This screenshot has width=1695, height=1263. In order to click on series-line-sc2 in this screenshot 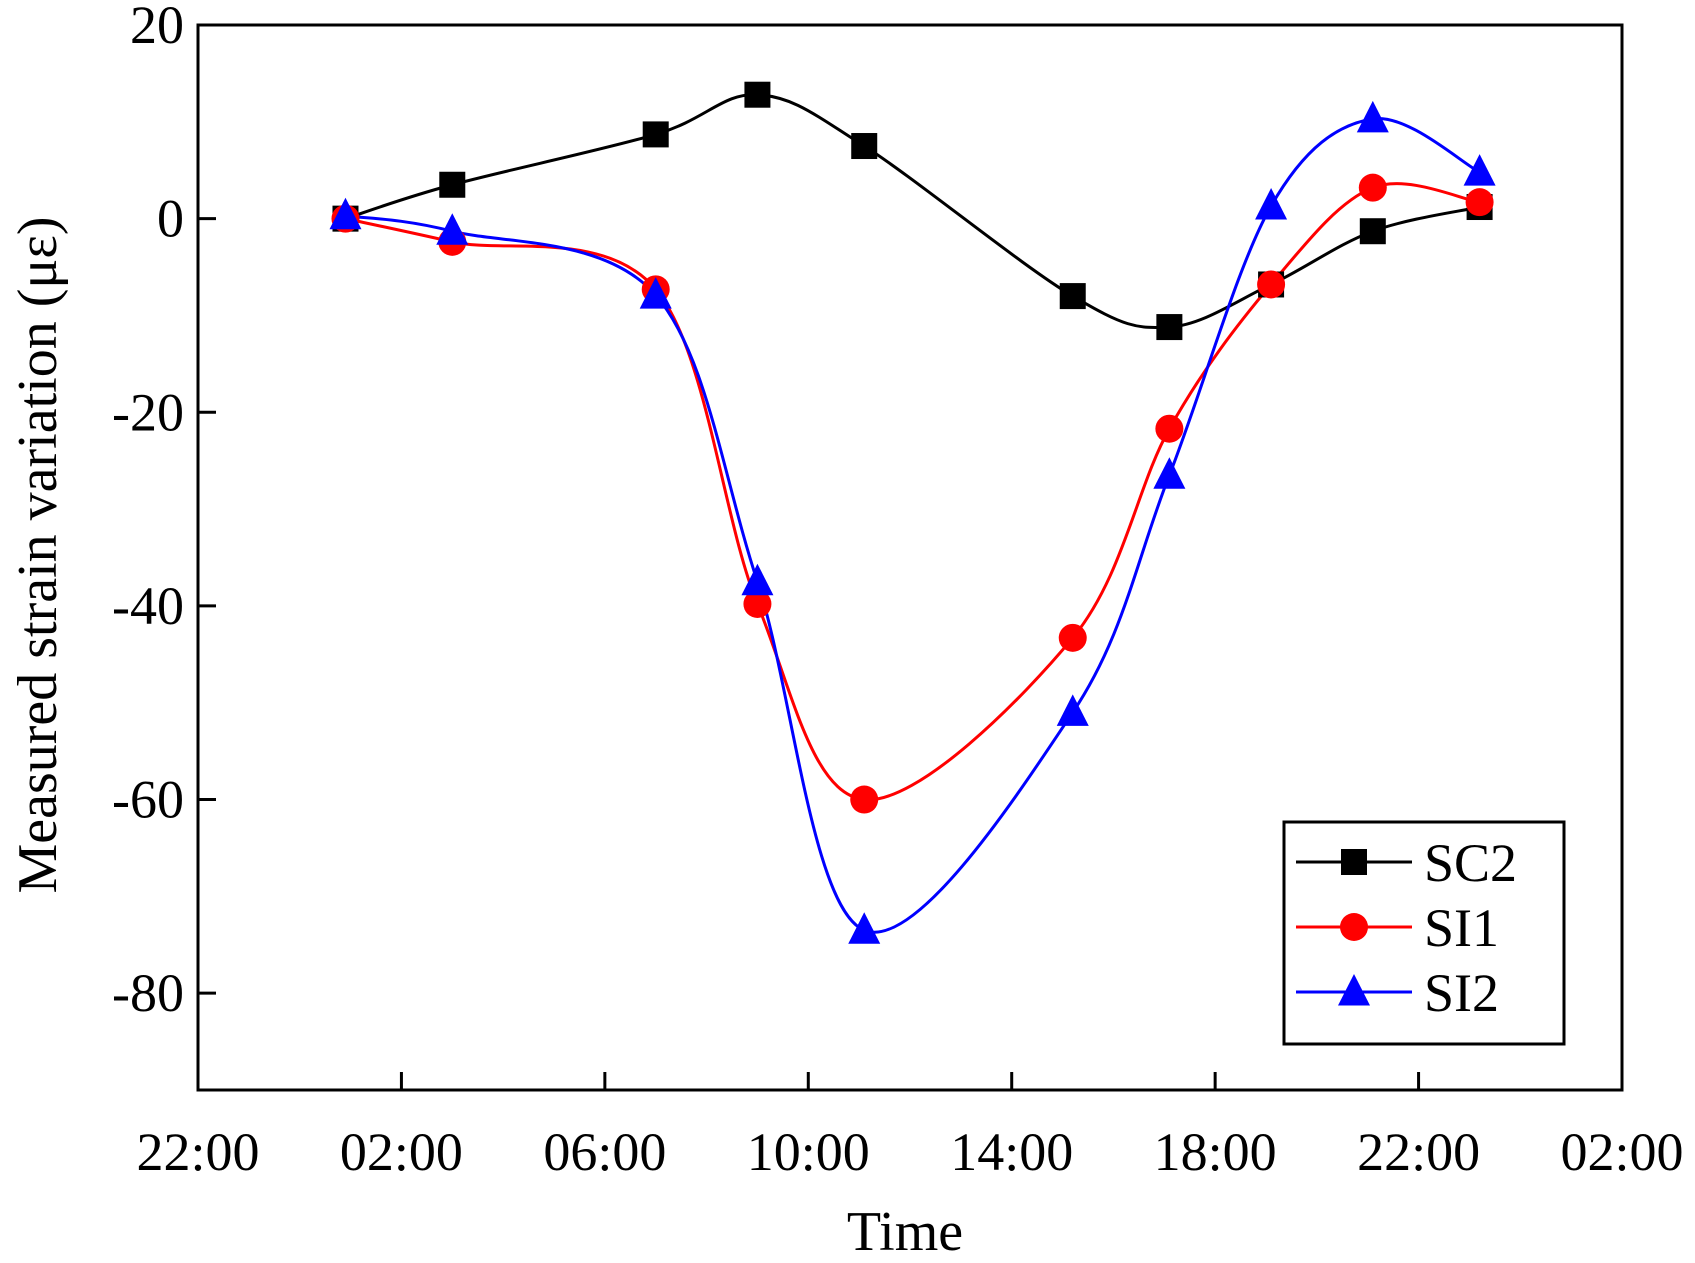, I will do `click(912, 211)`.